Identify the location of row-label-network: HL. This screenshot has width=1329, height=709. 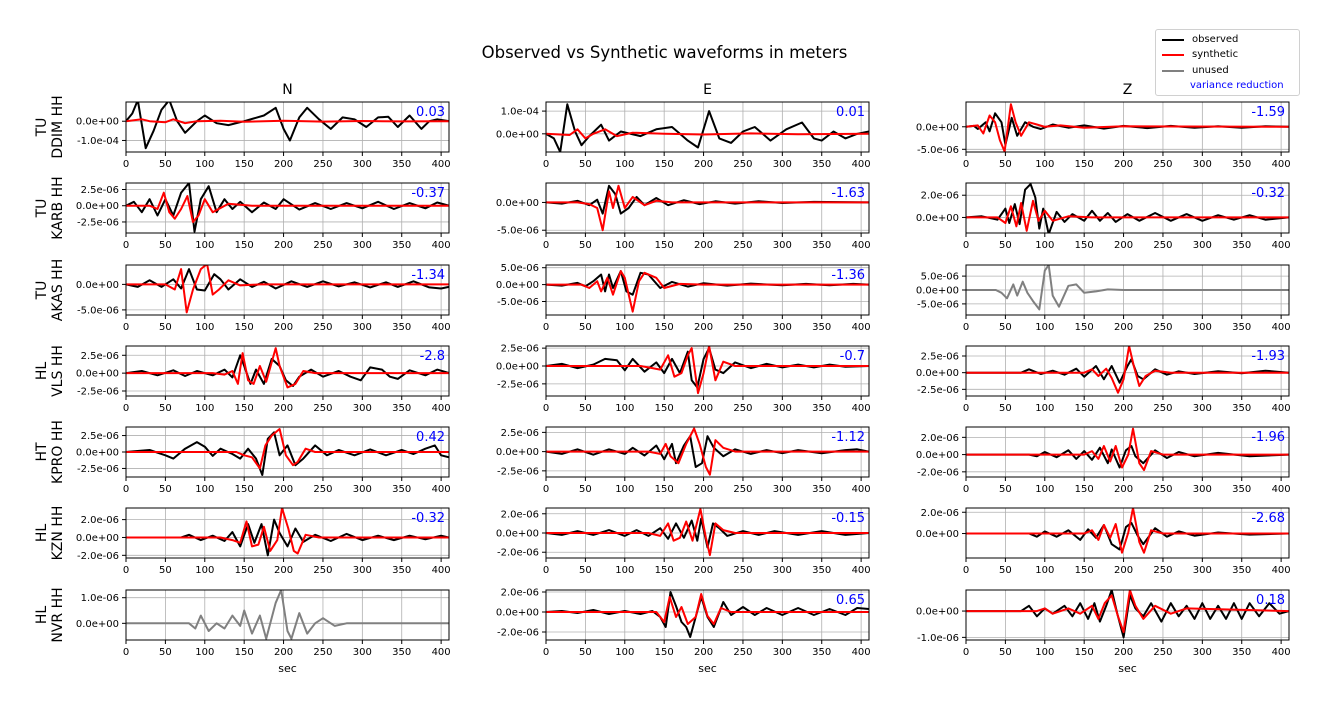
(42, 371).